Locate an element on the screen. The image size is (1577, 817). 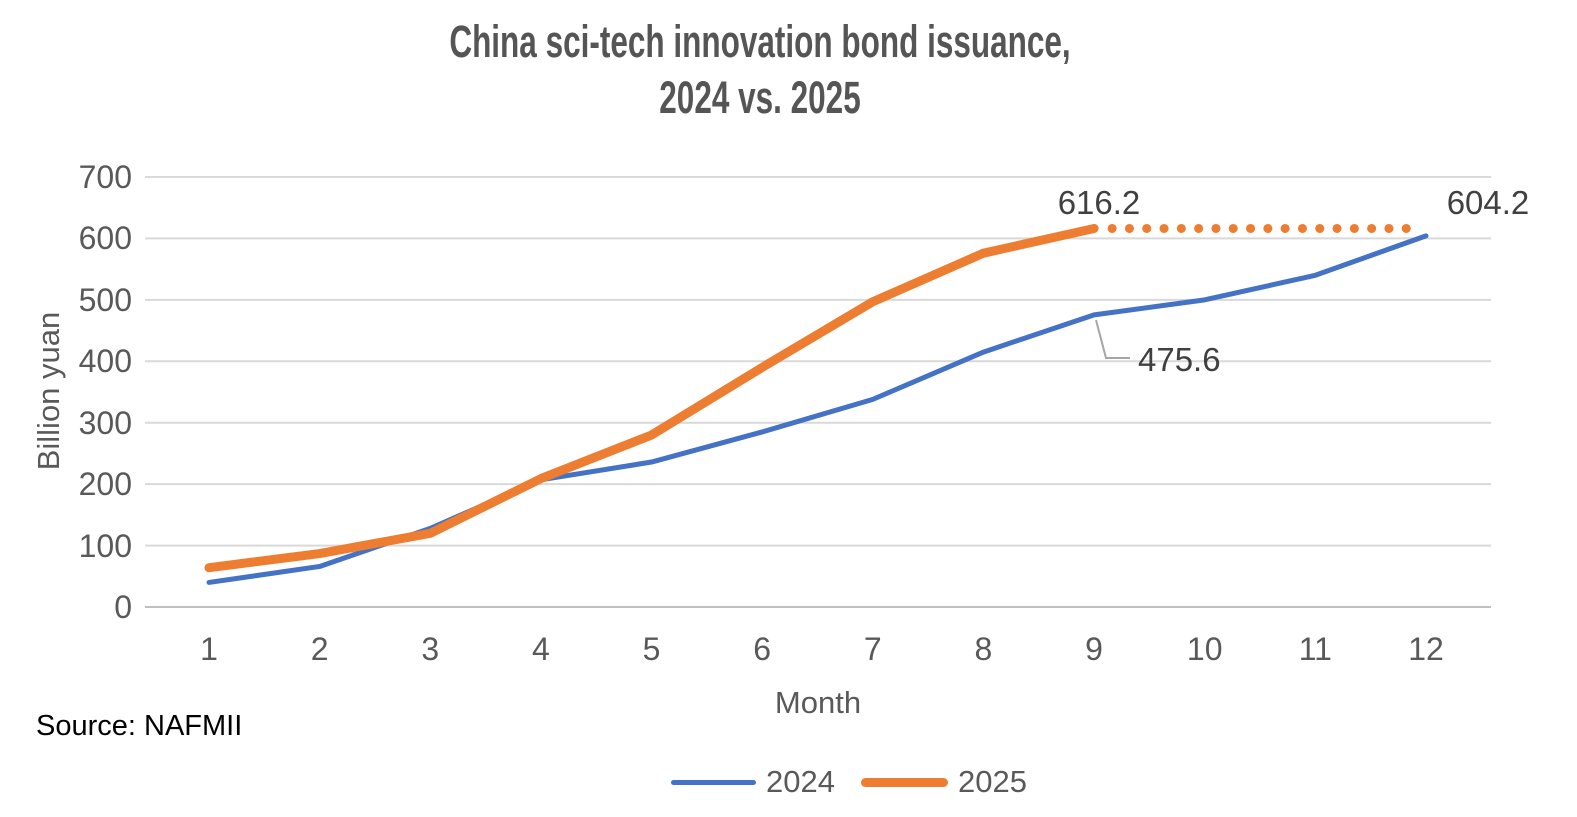
y-tick-label: 600 is located at coordinates (105, 238).